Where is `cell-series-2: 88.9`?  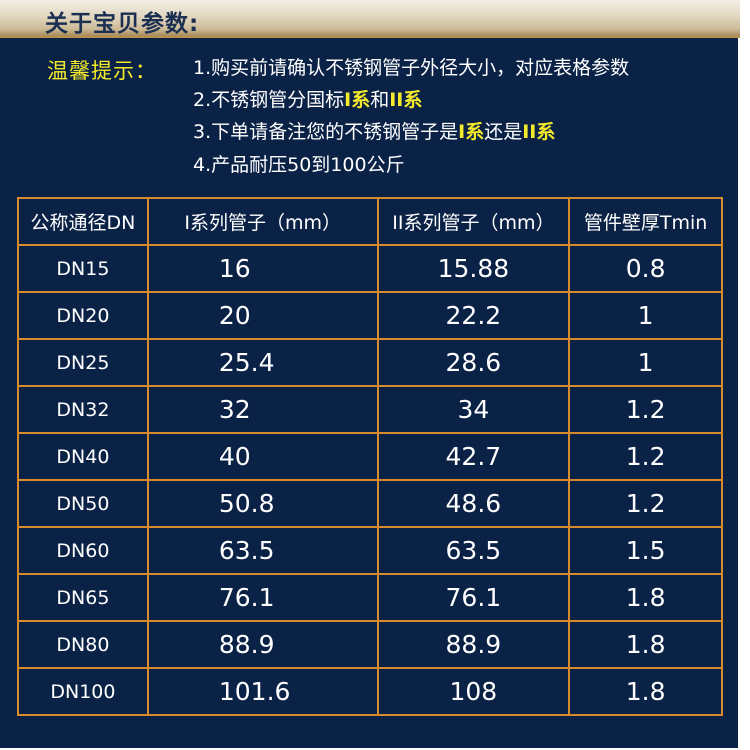
cell-series-2: 88.9 is located at coordinates (473, 644).